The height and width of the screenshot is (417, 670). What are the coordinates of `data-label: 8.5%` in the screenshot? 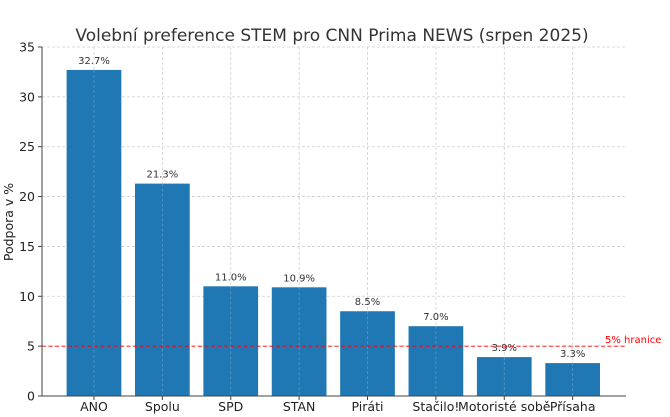 It's located at (367, 302).